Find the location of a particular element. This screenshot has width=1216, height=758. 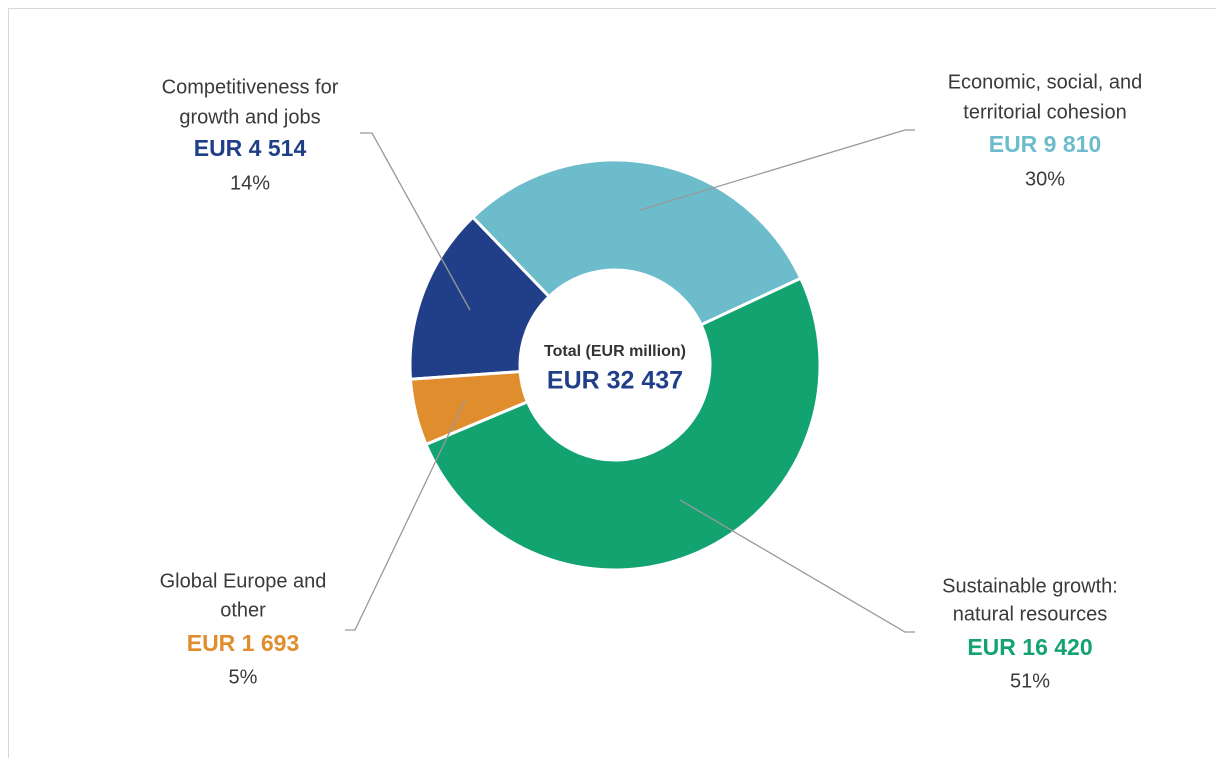

value-label: EUR 1 693 is located at coordinates (243, 643).